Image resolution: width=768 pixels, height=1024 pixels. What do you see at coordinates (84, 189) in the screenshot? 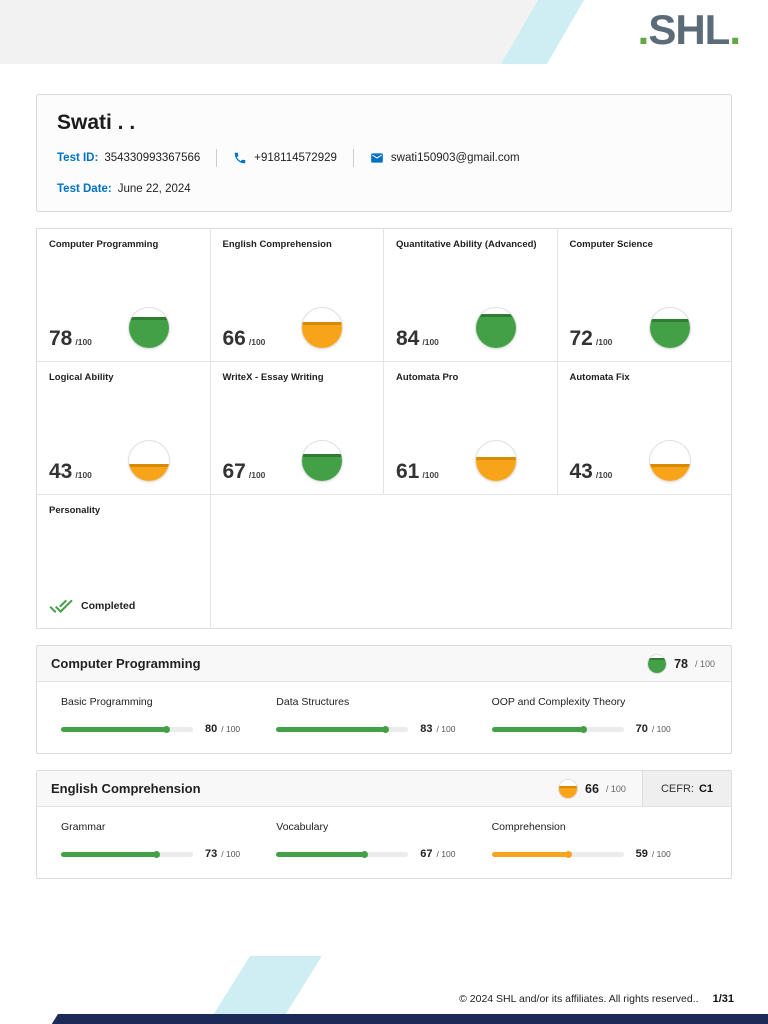
I see `test-date-label: Test Date:` at bounding box center [84, 189].